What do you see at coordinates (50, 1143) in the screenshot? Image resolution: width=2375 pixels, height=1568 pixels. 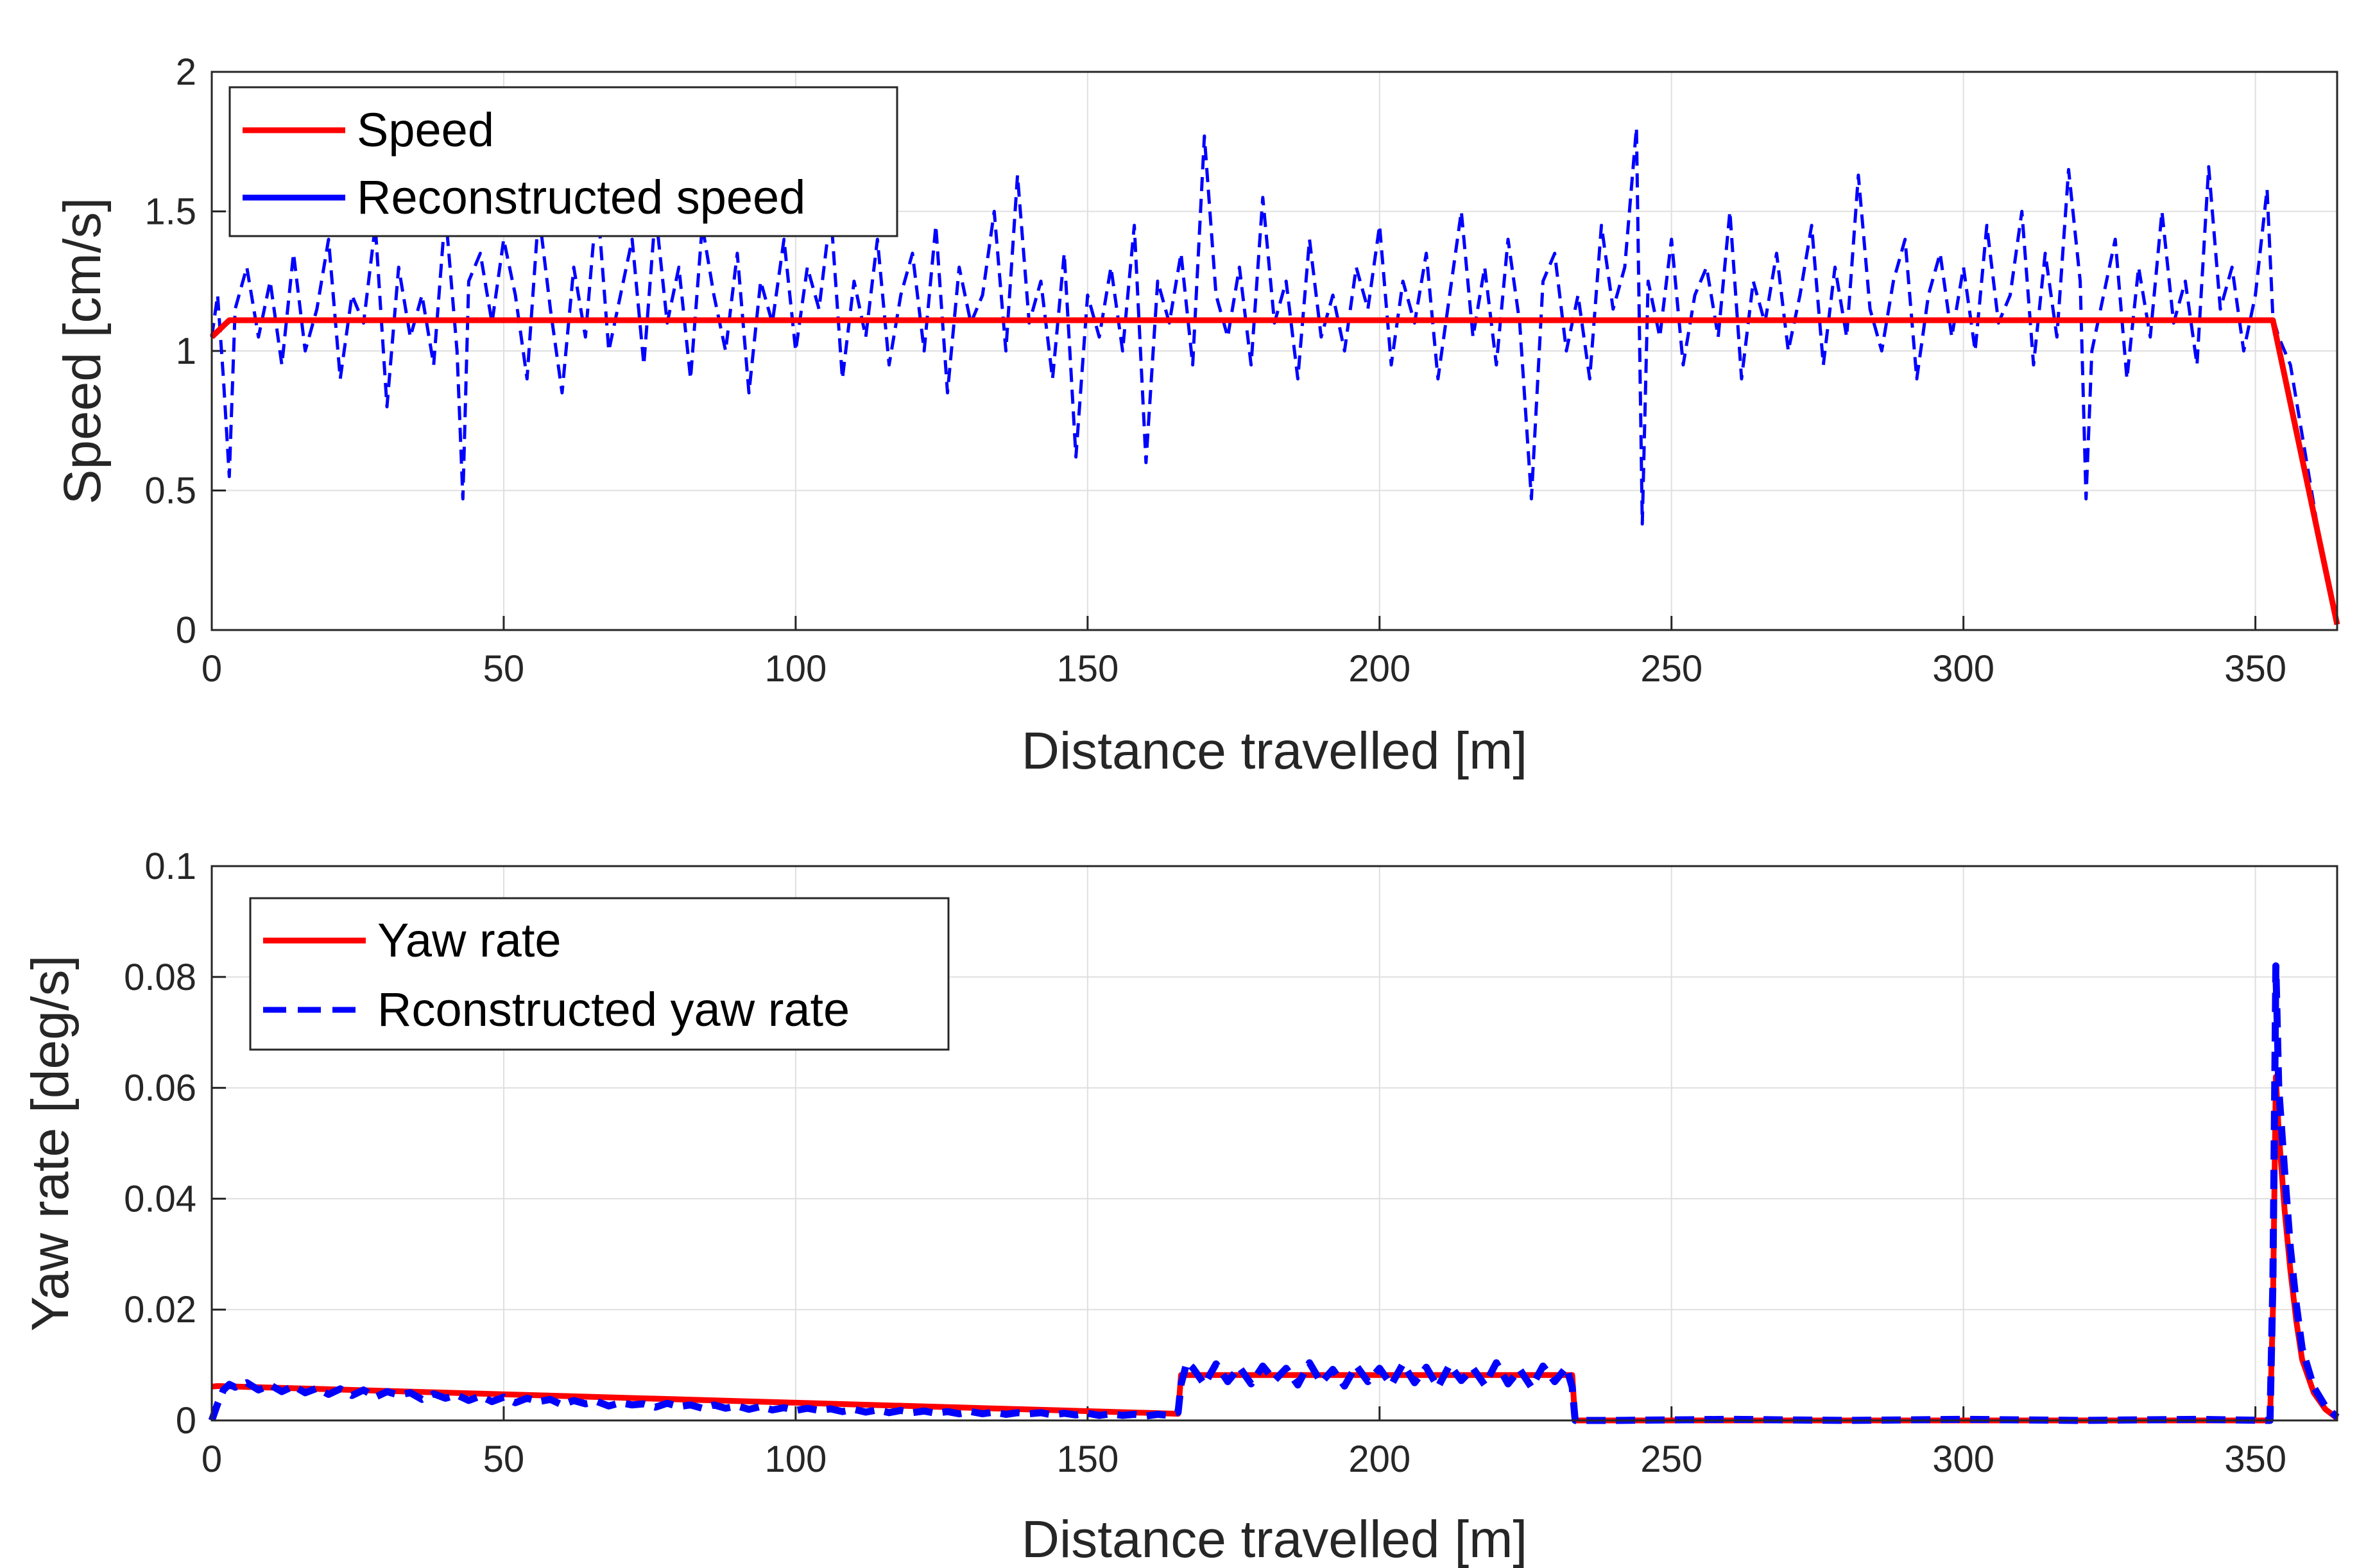 I see `yaw-rate-y-axis-label: Yaw rate [deg/s]` at bounding box center [50, 1143].